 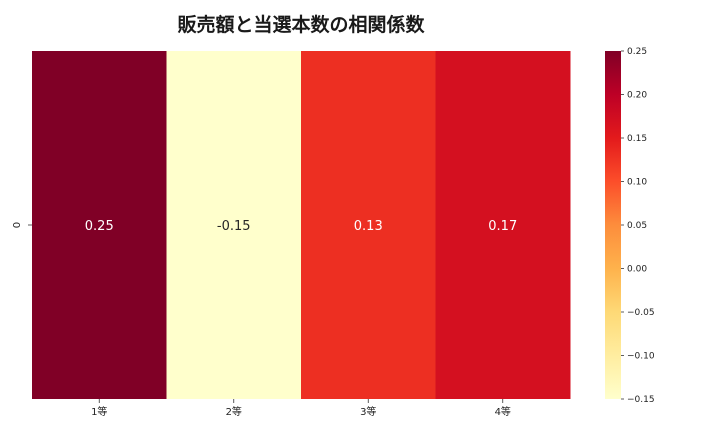 I want to click on colorbar-ticks: 0.25 0.20 0.15 0.10 0.05 0.00 −0.05 −0.10 −0.15, so click(x=638, y=226).